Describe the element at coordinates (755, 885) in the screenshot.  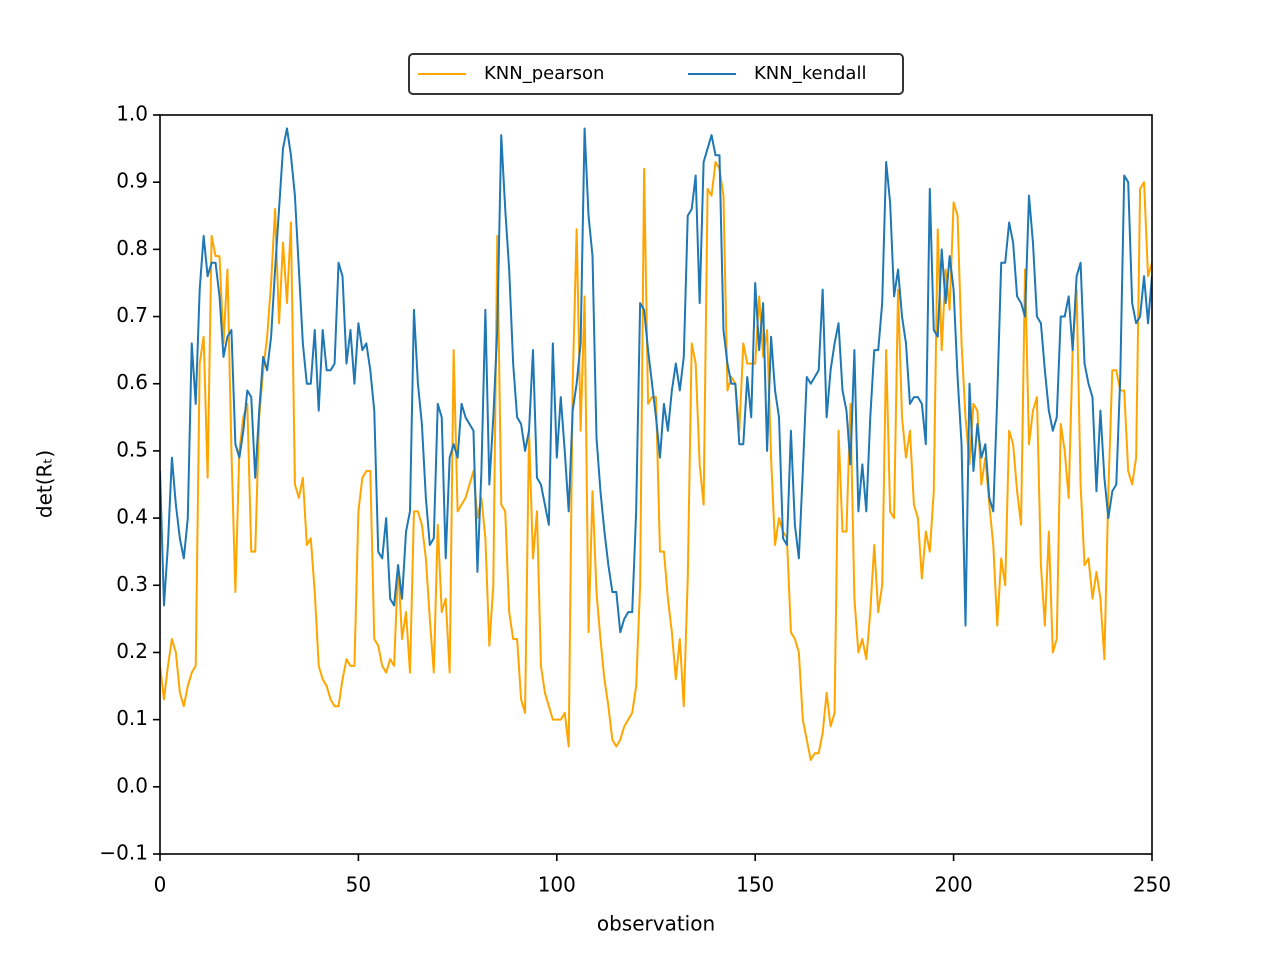
I see `x-tick-label: 150` at that location.